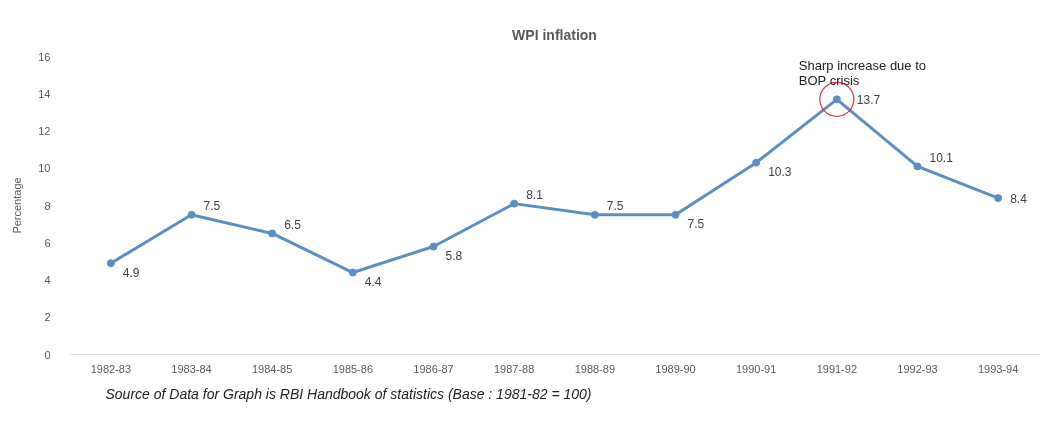 The height and width of the screenshot is (425, 1046). What do you see at coordinates (47, 317) in the screenshot?
I see `y-tick-label: 2` at bounding box center [47, 317].